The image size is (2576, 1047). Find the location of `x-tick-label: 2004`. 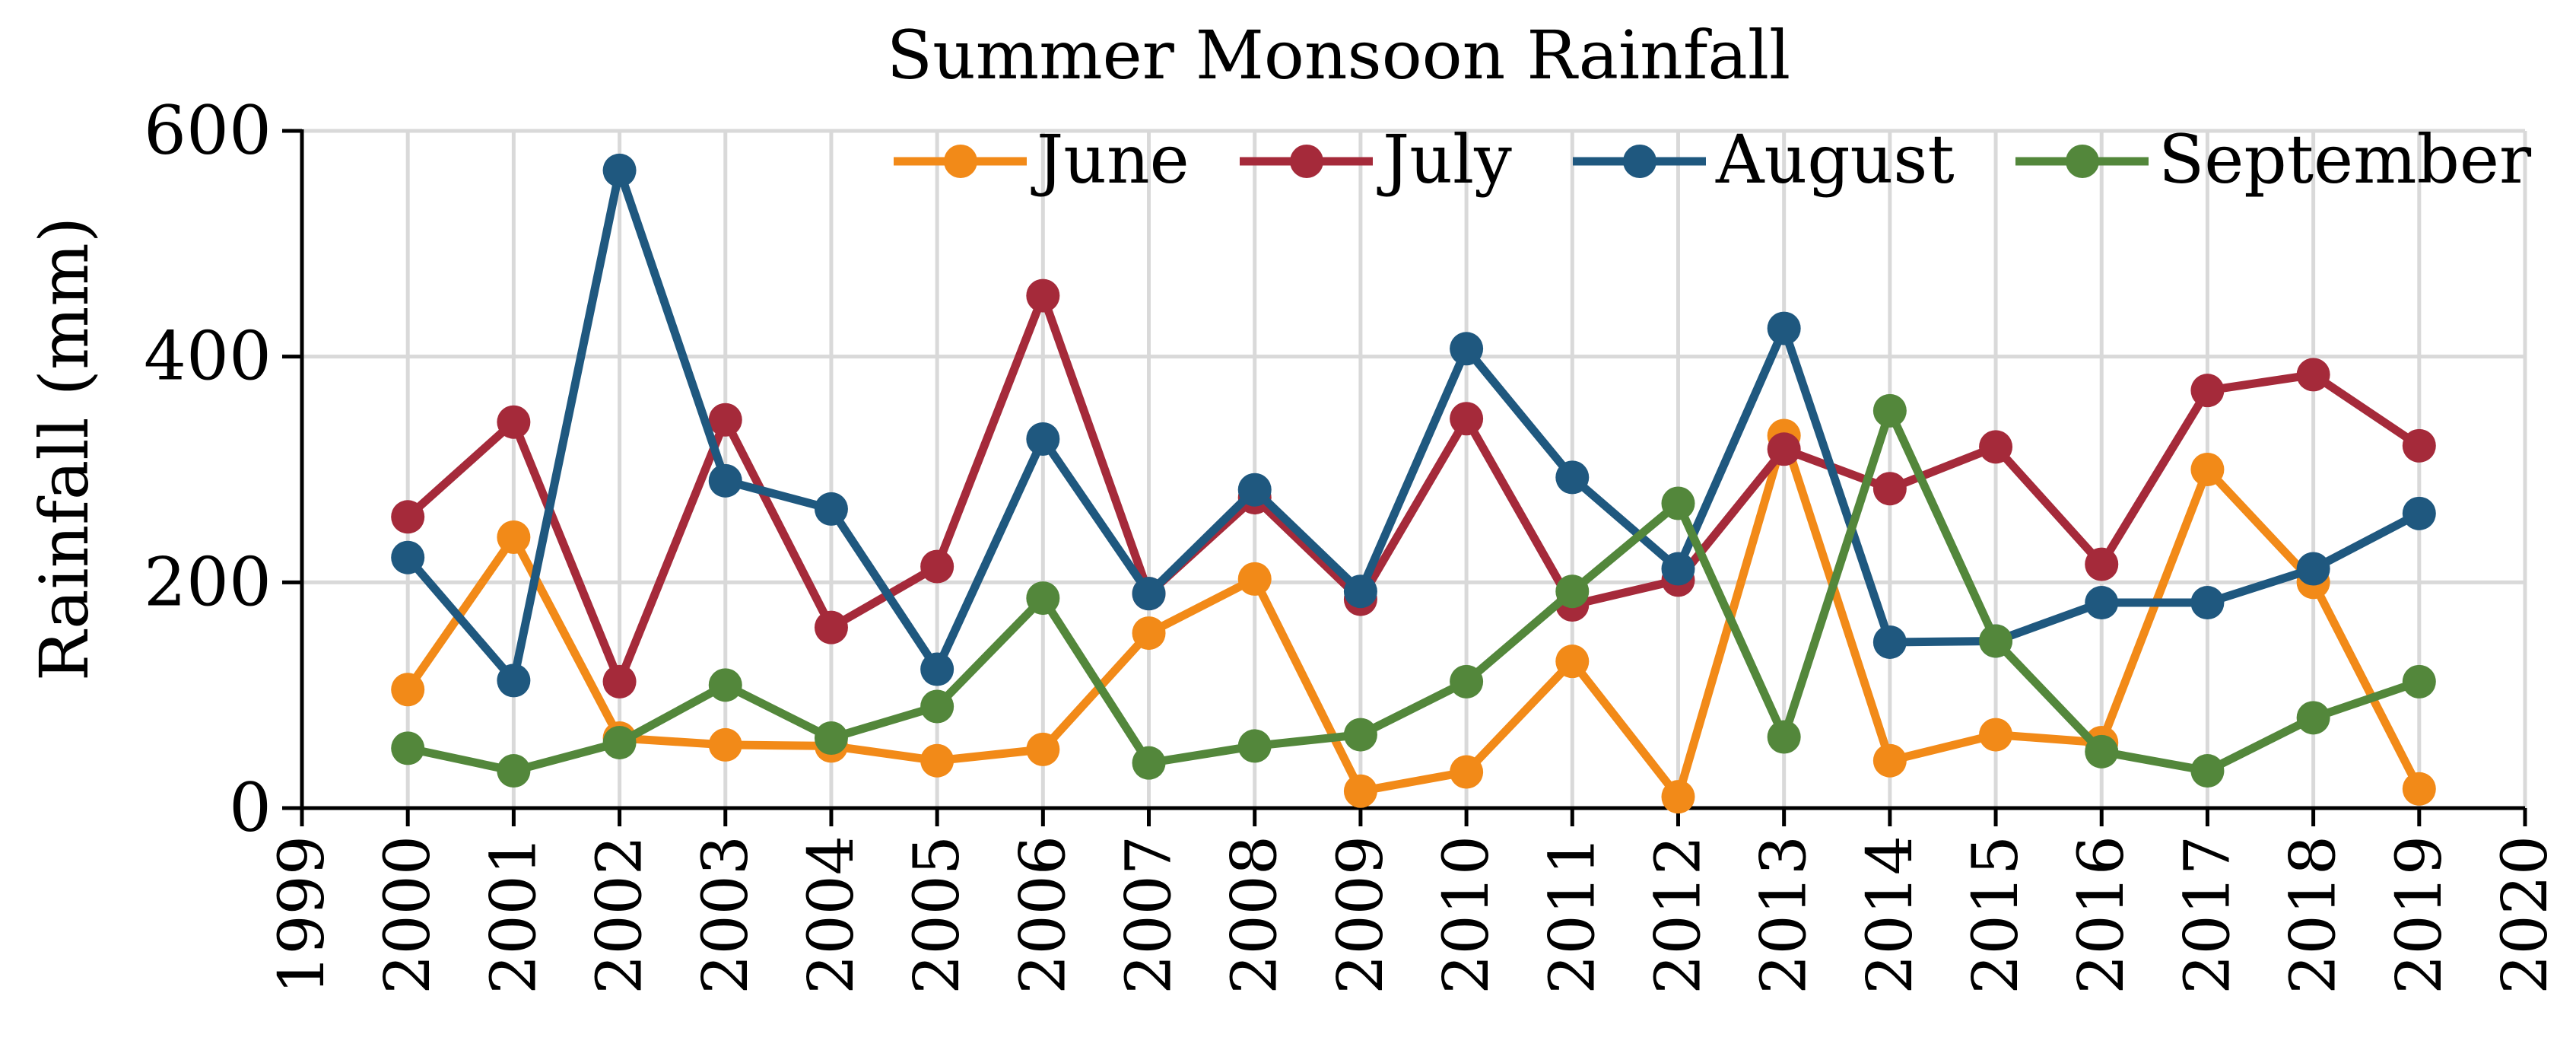

x-tick-label: 2004 is located at coordinates (832, 914).